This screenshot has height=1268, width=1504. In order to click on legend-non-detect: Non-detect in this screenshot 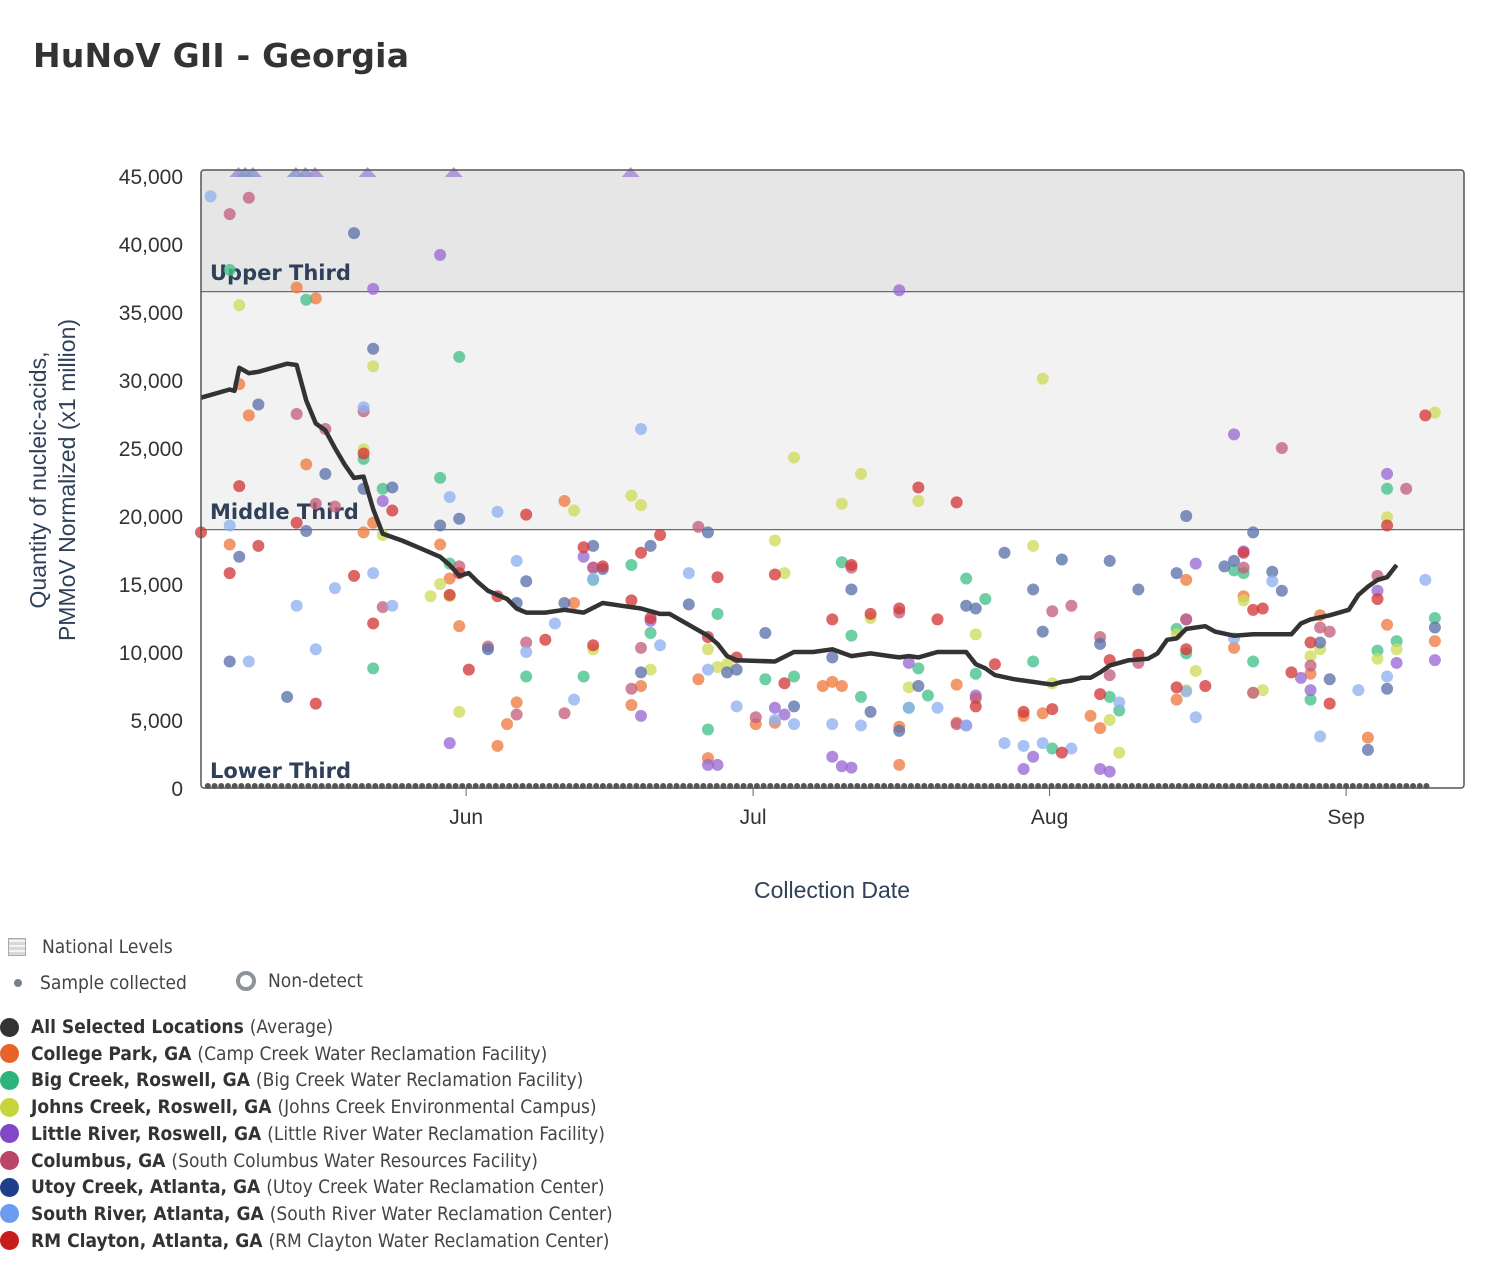, I will do `click(299, 981)`.